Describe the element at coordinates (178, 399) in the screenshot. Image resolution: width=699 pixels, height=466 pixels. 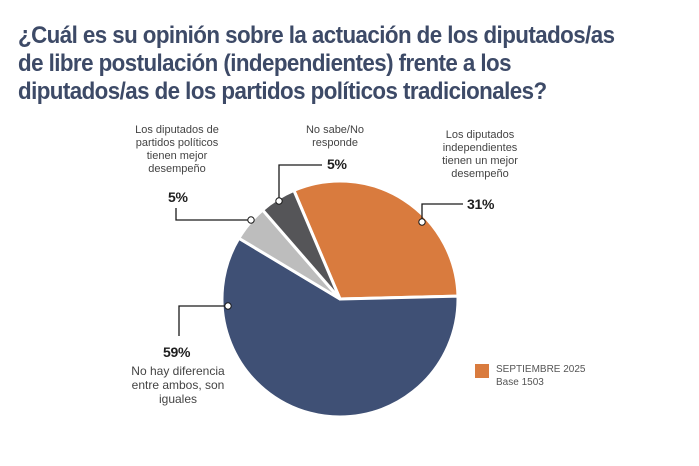
I see `label-line: iguales` at that location.